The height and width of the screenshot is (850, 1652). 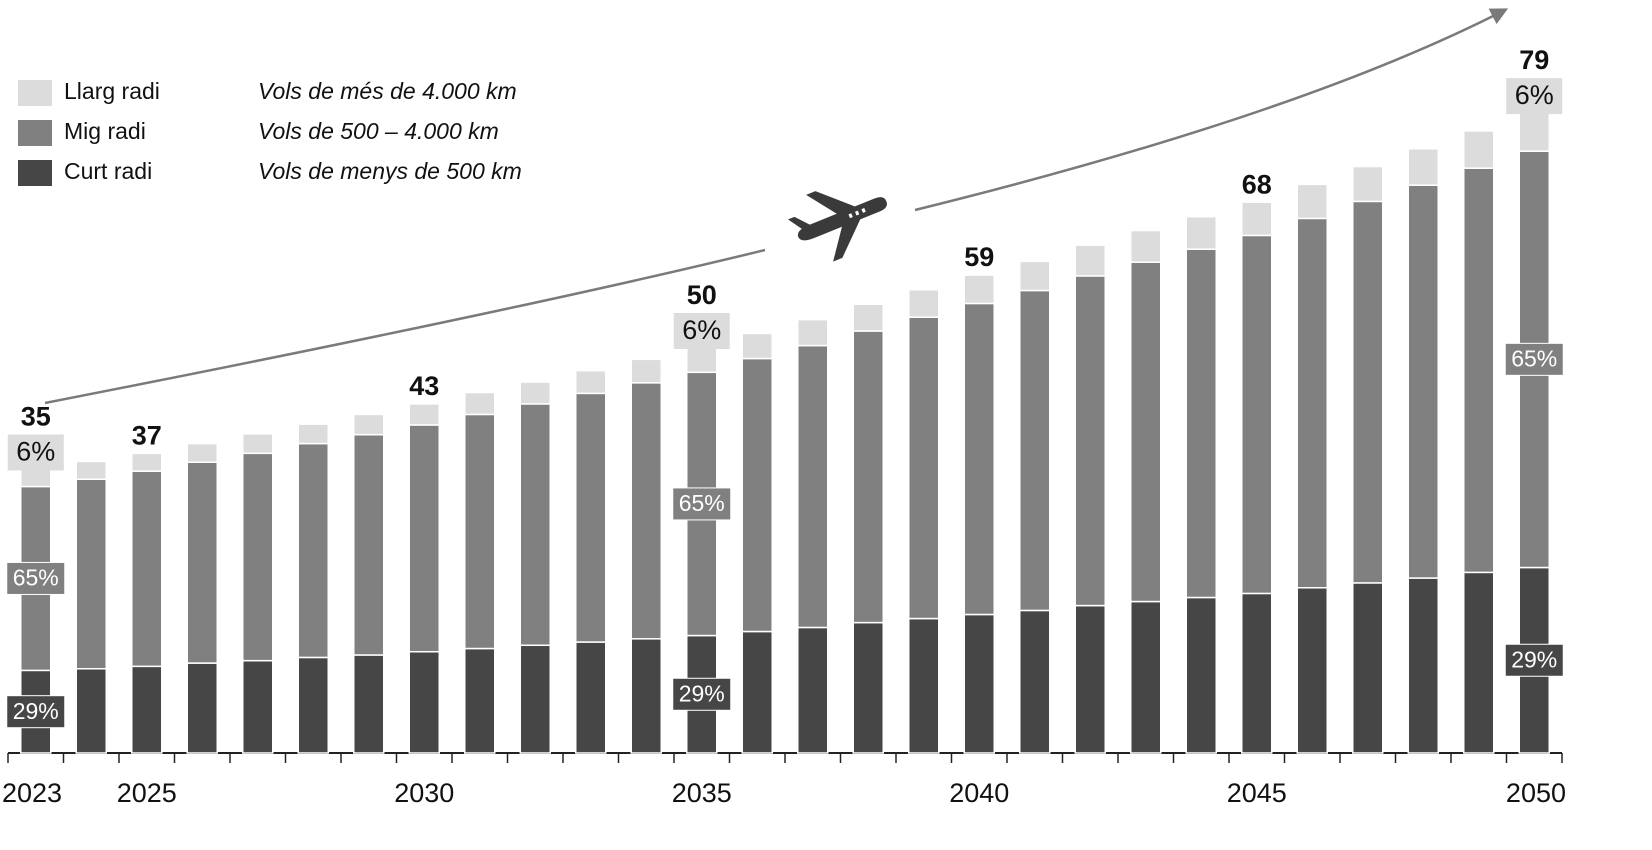 What do you see at coordinates (979, 793) in the screenshot?
I see `x-tick-label: 2040` at bounding box center [979, 793].